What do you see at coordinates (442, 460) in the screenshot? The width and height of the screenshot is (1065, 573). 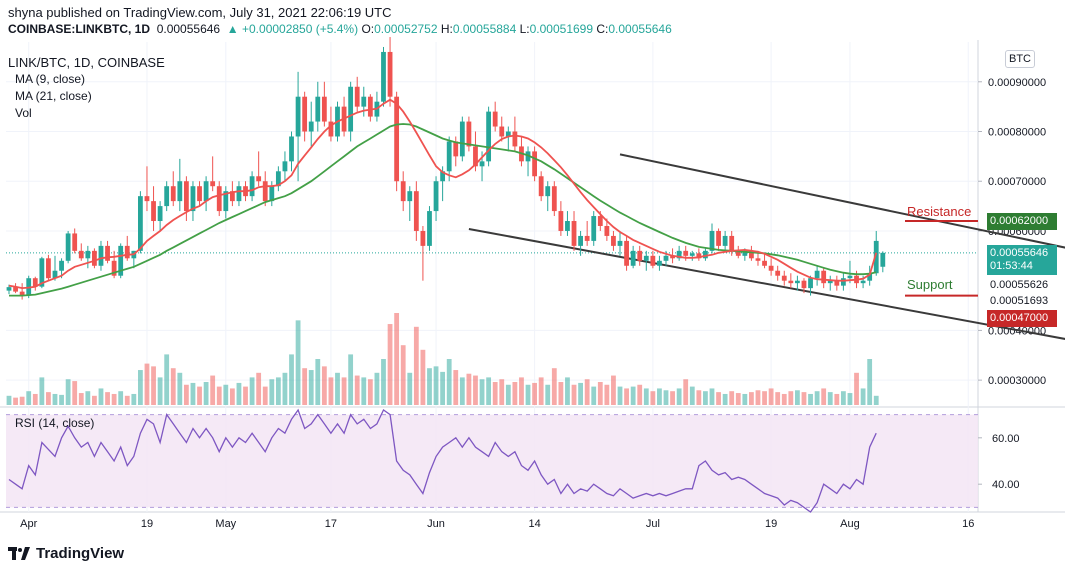 I see `rsi-line` at bounding box center [442, 460].